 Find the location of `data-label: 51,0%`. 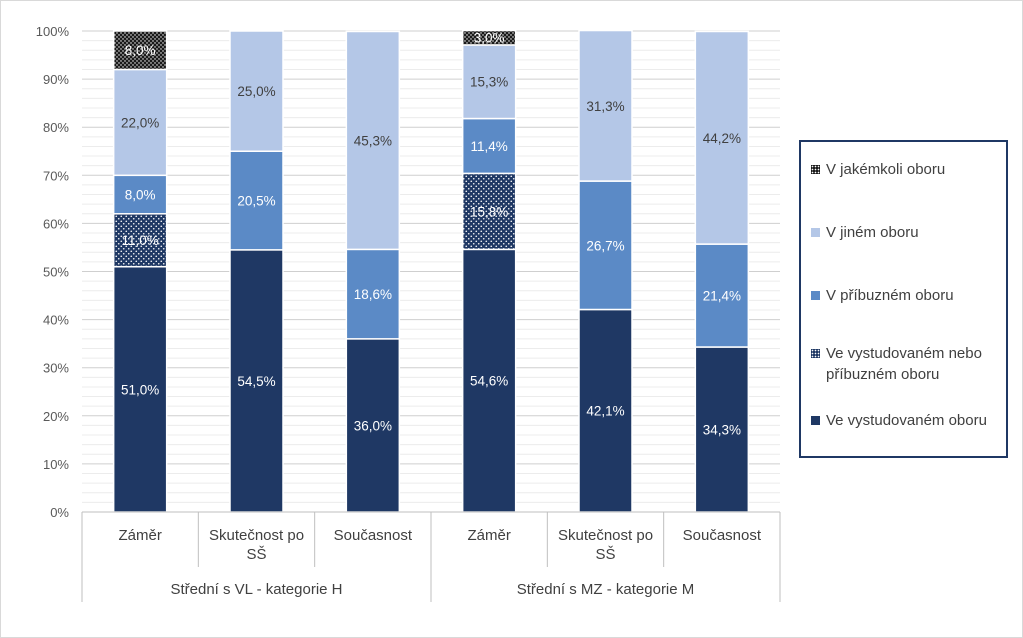

data-label: 51,0% is located at coordinates (140, 389).